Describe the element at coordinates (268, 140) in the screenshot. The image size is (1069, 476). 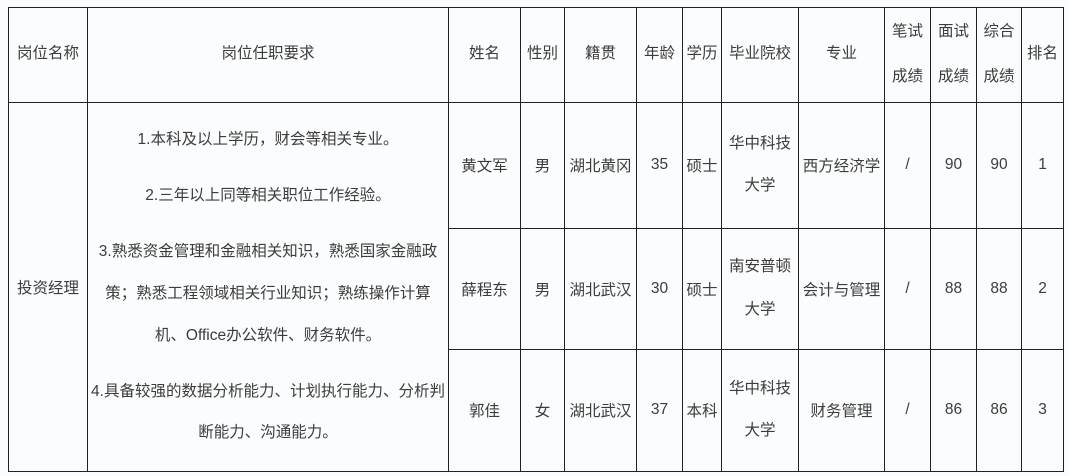
I see `requirement-item: 1.本科及以上学历，财会等相关专业。` at that location.